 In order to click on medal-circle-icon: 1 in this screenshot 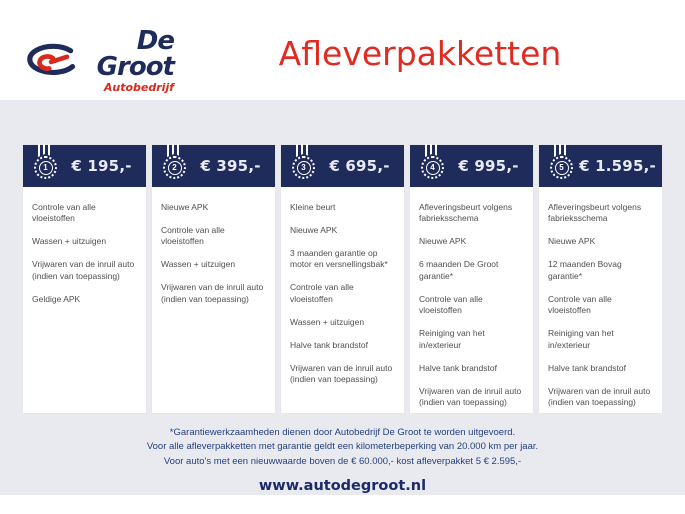, I will do `click(45, 167)`.